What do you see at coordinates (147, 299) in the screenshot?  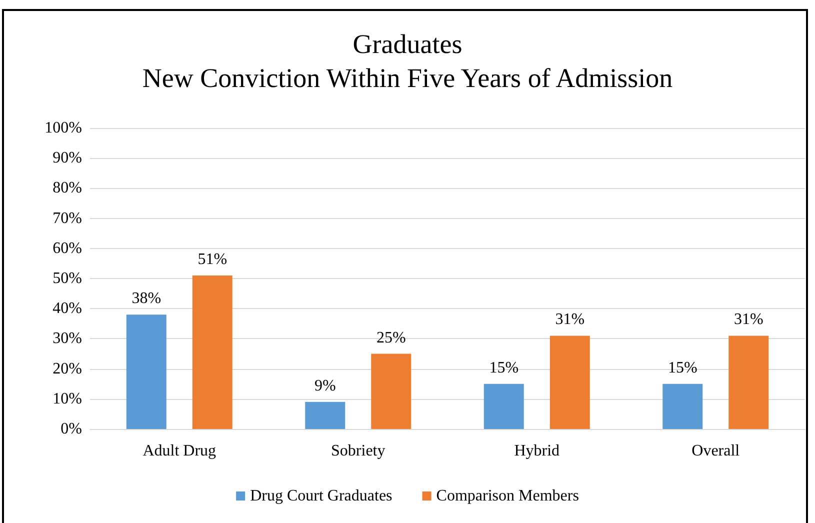 I see `data-label: 38%` at bounding box center [147, 299].